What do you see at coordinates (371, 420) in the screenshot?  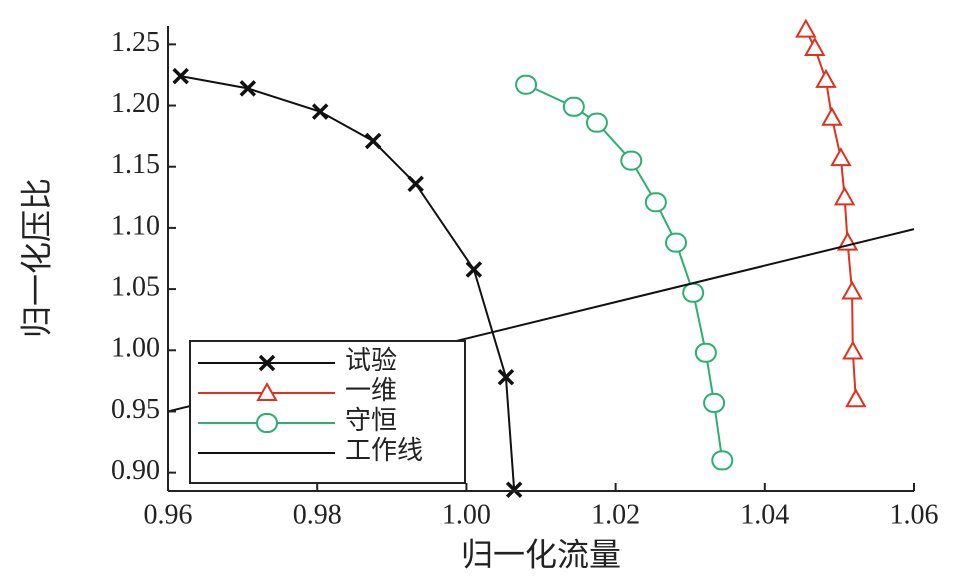 I see `legend-label: 守恒` at bounding box center [371, 420].